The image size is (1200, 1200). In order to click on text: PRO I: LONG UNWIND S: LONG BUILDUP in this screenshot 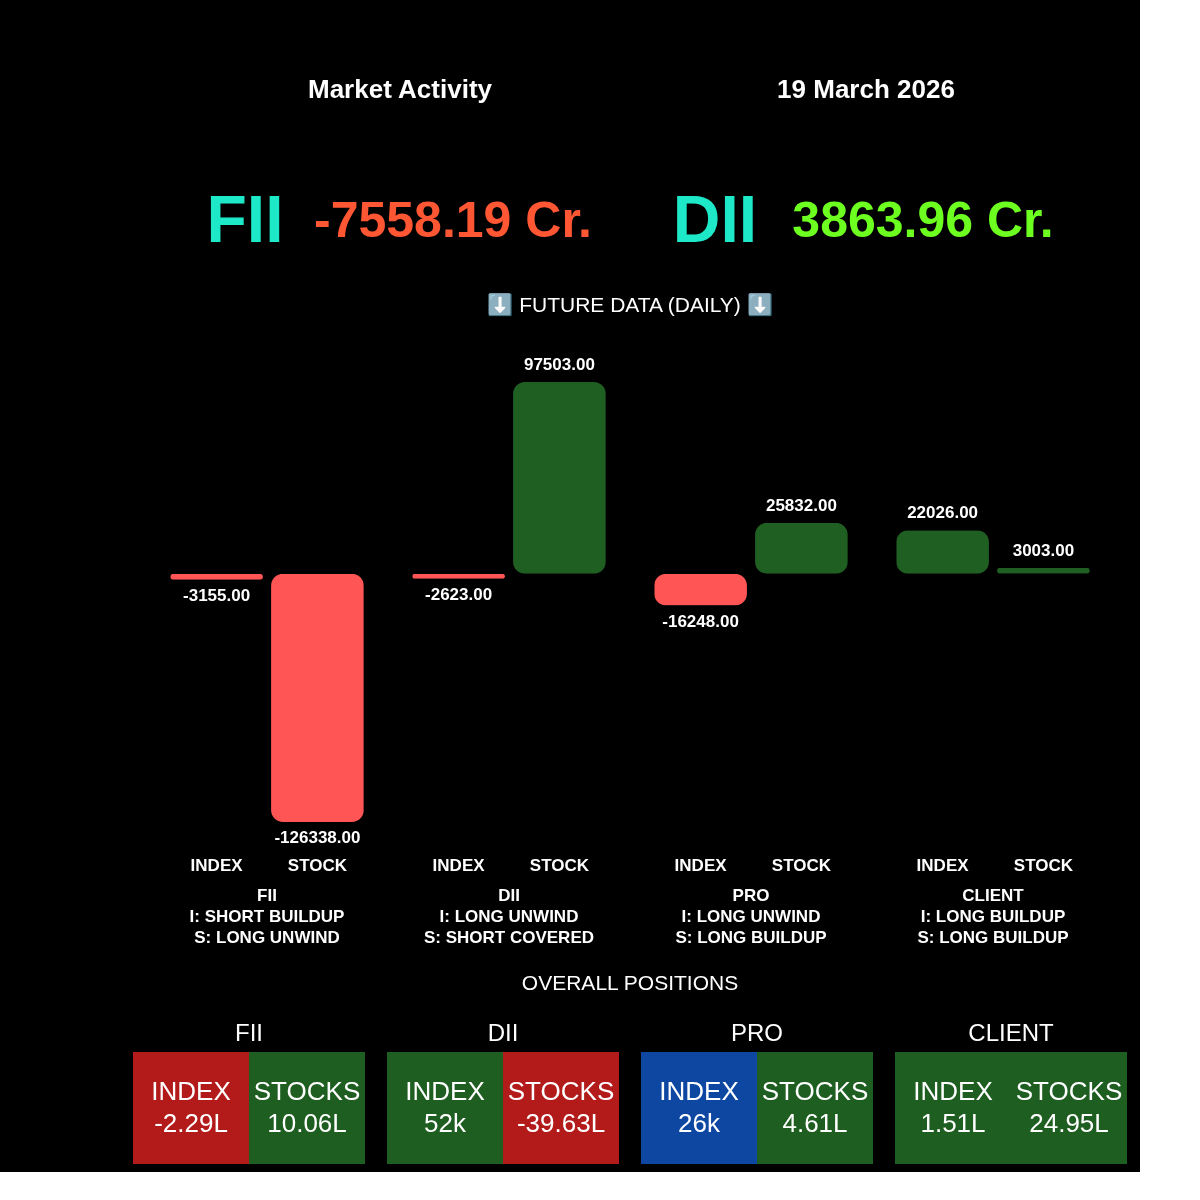, I will do `click(751, 916)`.